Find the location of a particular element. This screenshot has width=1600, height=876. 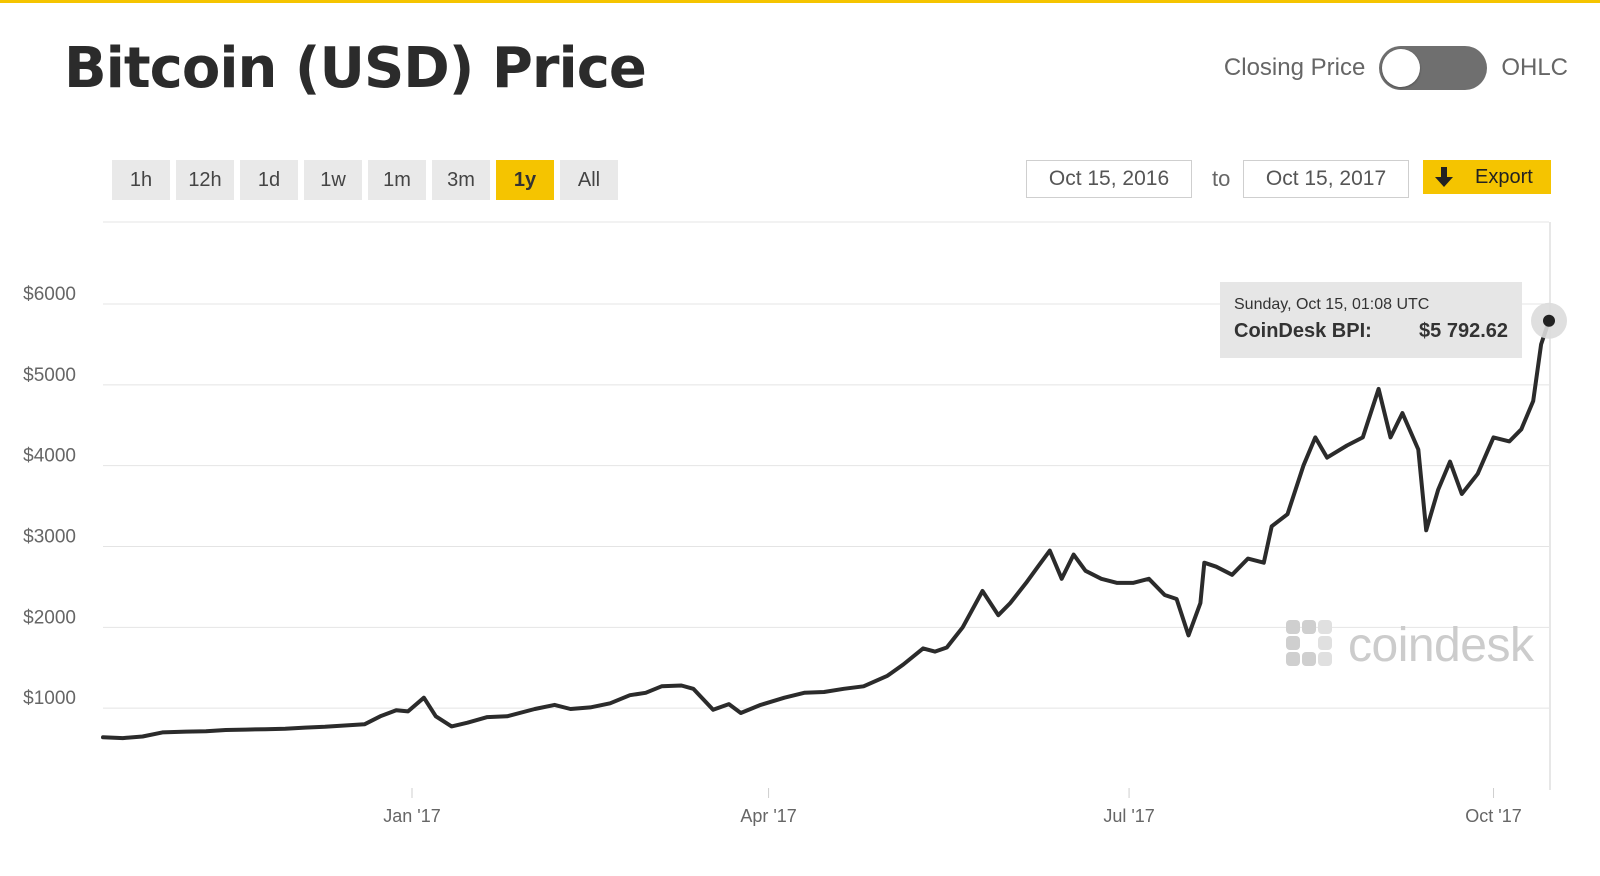

range-button-1d: 1d is located at coordinates (269, 180).